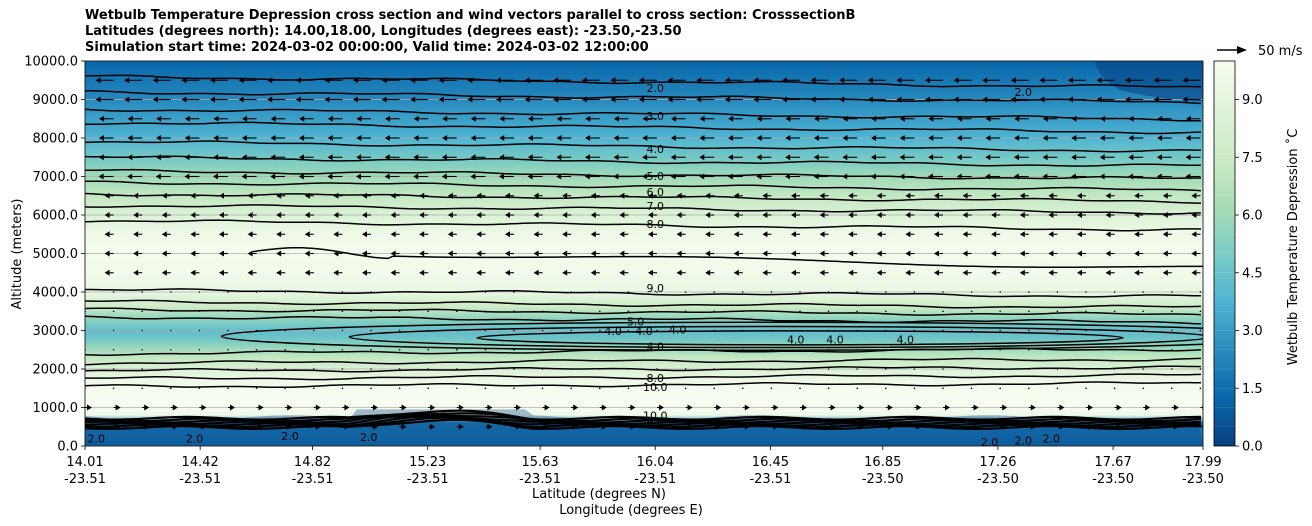 The width and height of the screenshot is (1312, 526). What do you see at coordinates (631, 510) in the screenshot?
I see `x-axis-label-longitude: Longitude (degrees E)` at bounding box center [631, 510].